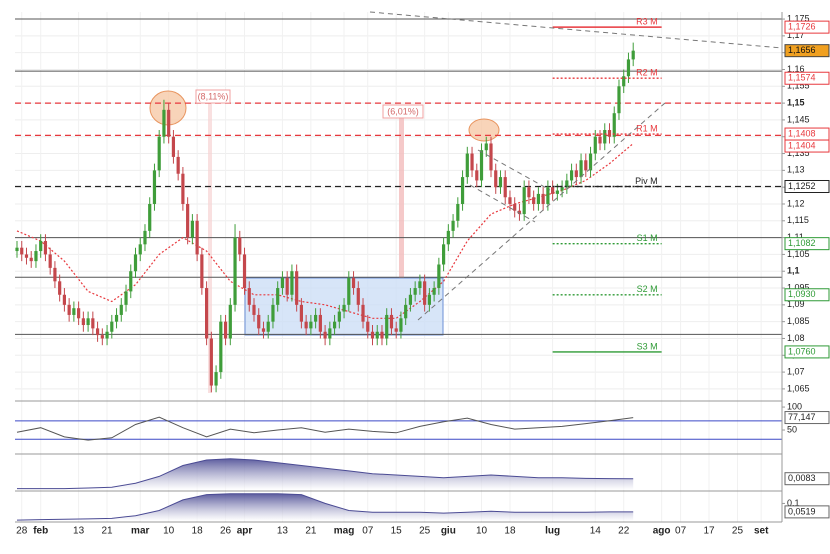 The image size is (830, 554). I want to click on y-tick-label: 1,08, so click(796, 338).